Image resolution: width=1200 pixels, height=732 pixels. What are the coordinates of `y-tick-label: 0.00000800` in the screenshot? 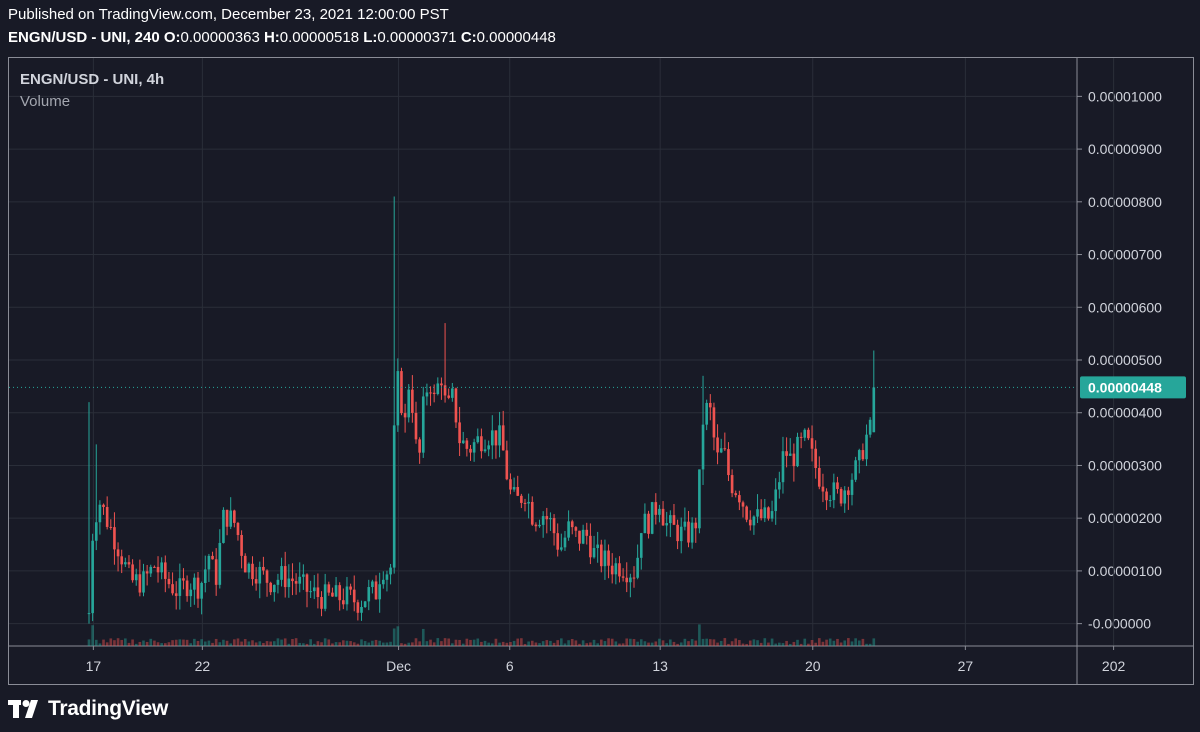 It's located at (1125, 202).